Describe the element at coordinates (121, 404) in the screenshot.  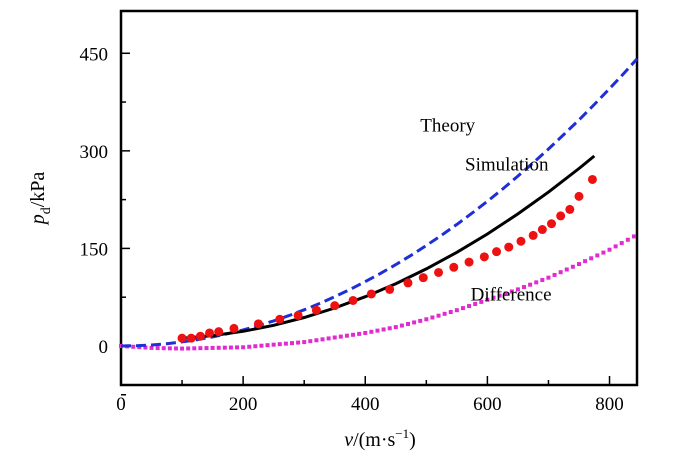
I see `x-tick-label: 0` at that location.